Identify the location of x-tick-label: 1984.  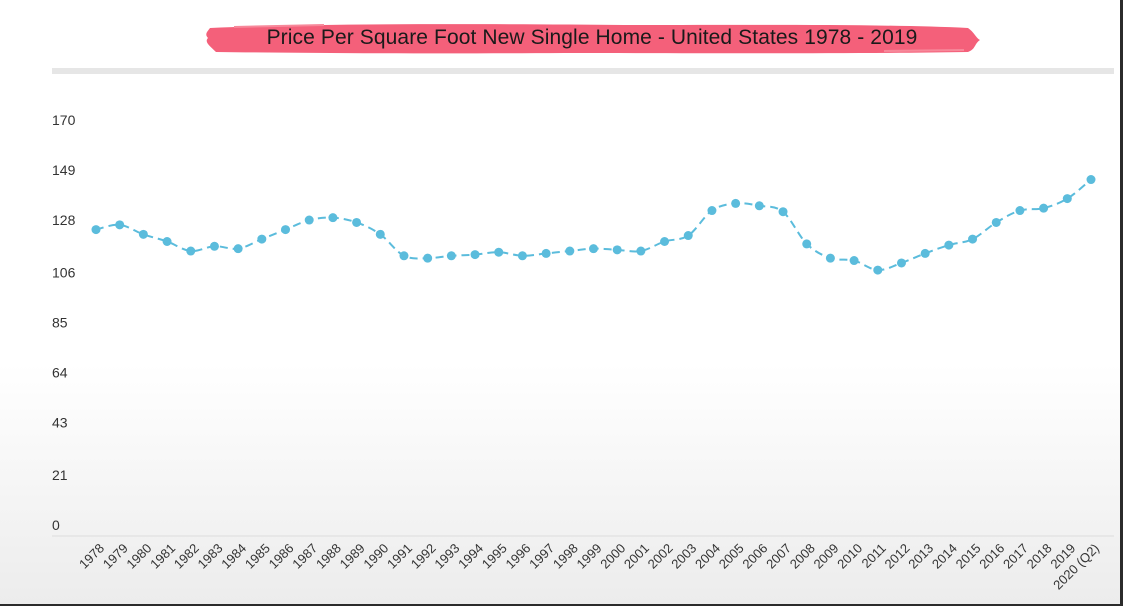
(233, 556).